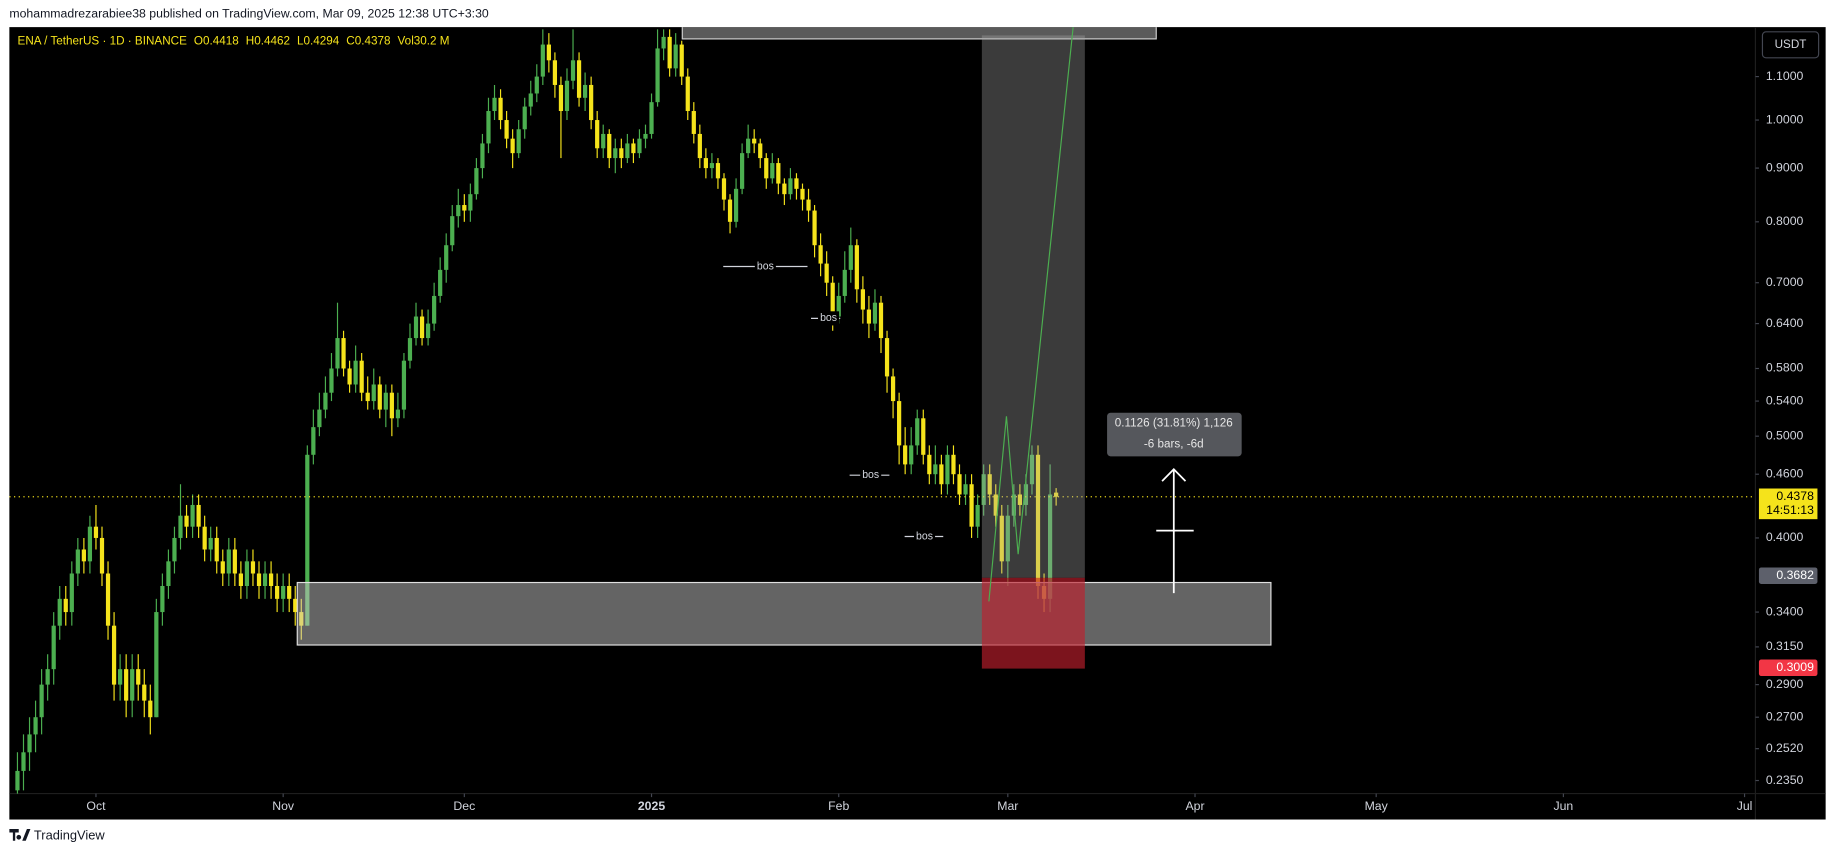 This screenshot has height=849, width=1835. Describe the element at coordinates (1785, 473) in the screenshot. I see `y-tick-label: 0.4600` at that location.